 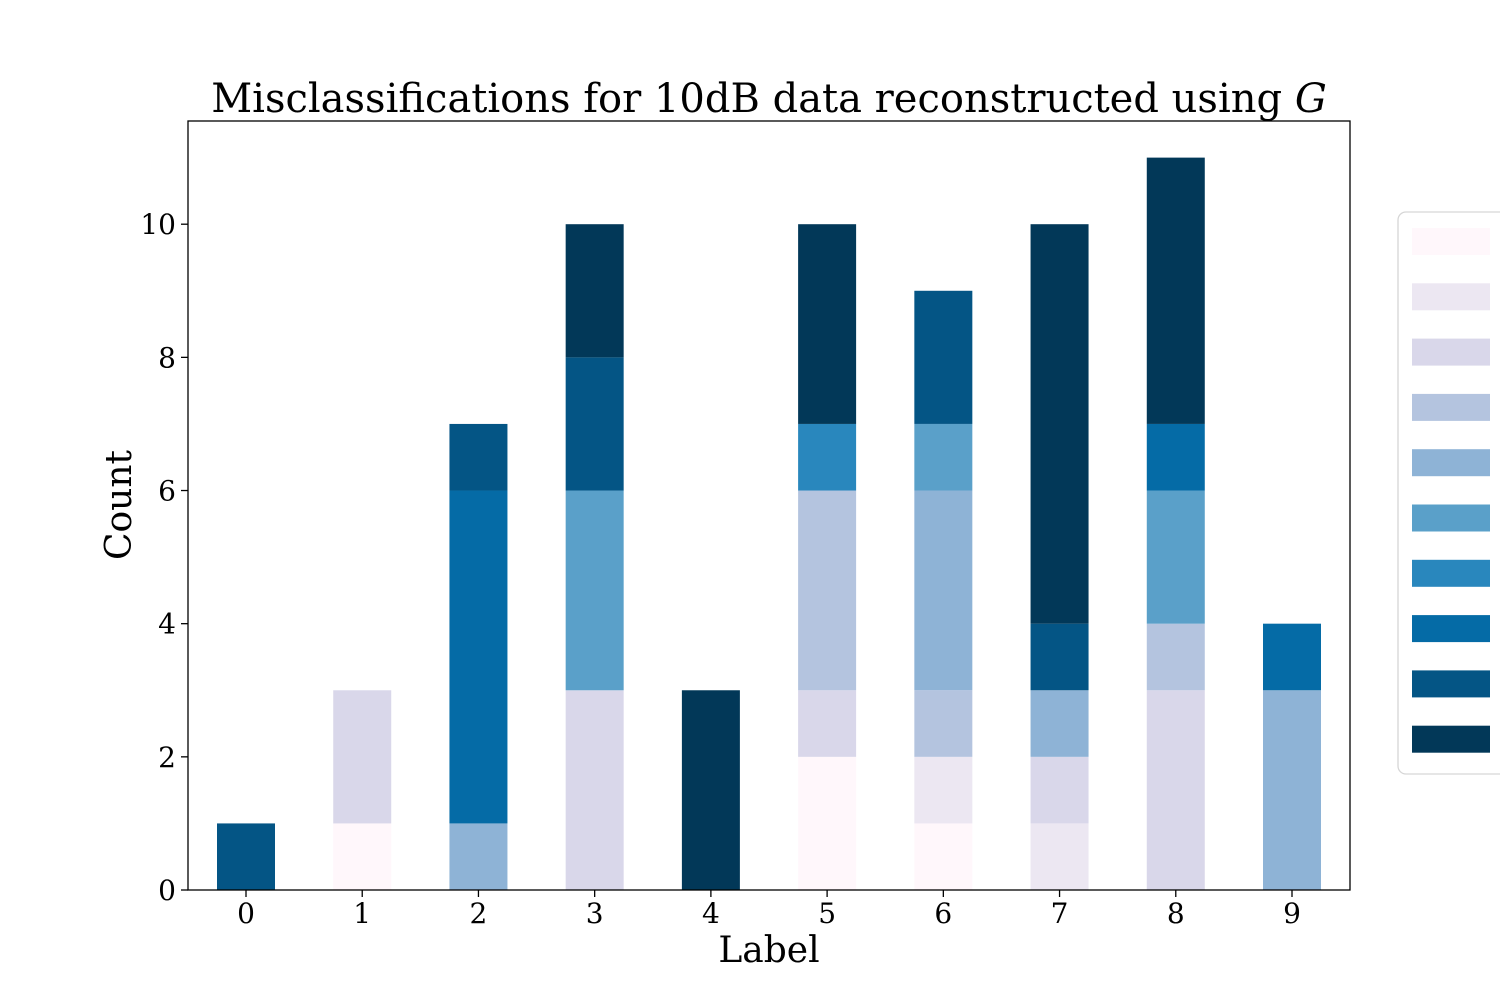 I want to click on y-tick-label: 10, so click(x=158, y=224).